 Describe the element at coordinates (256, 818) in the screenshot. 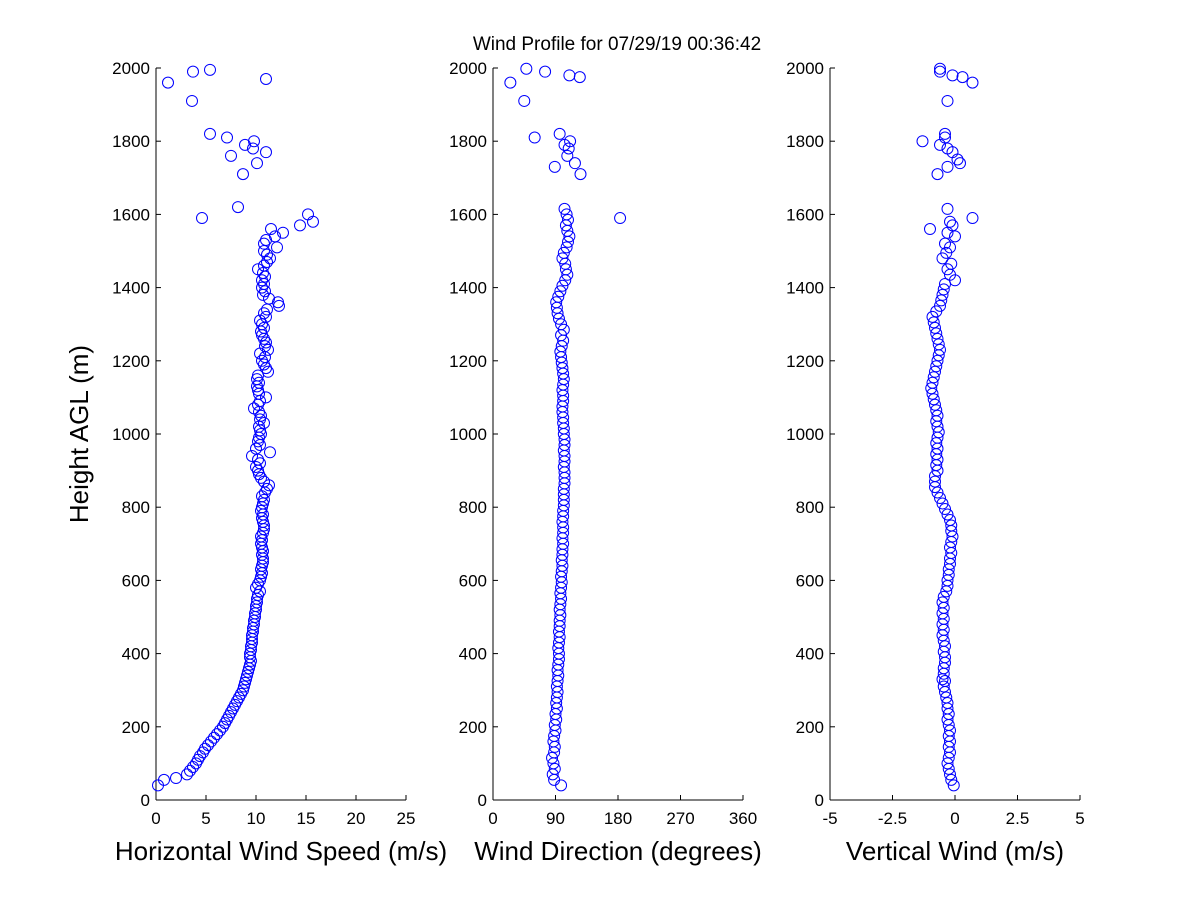

I see `x-tick-label: 10` at that location.